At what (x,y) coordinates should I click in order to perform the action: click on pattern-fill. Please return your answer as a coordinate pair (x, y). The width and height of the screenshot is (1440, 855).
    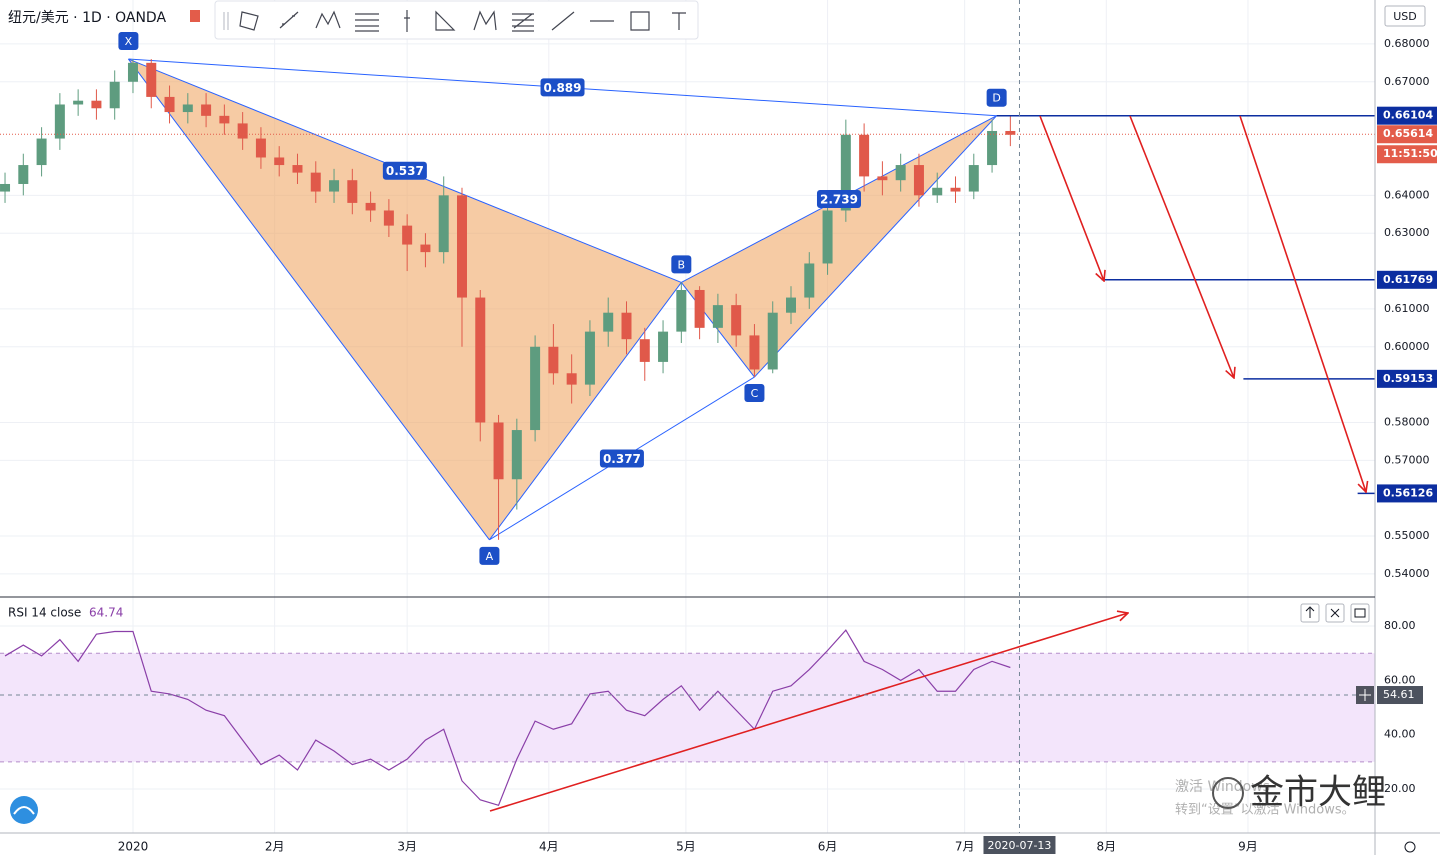
    Looking at the image, I should click on (839, 246).